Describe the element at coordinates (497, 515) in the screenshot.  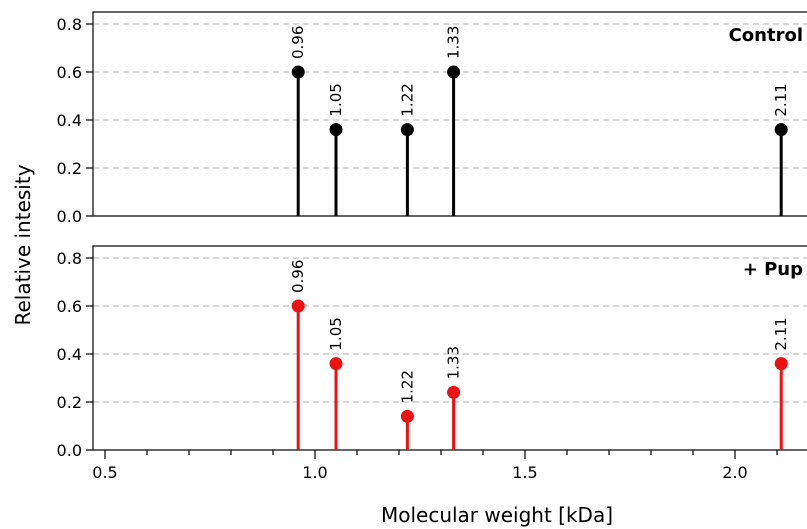
I see `x-axis-label: Molecular weight [kDa]` at that location.